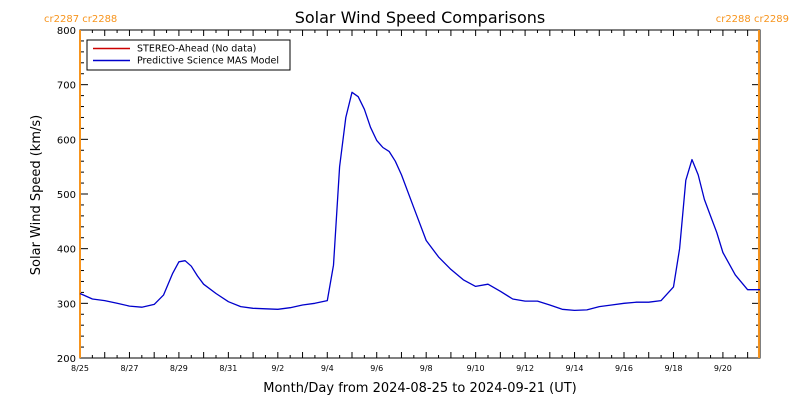 This screenshot has width=800, height=400. What do you see at coordinates (36, 195) in the screenshot?
I see `y-axis-title: Solar Wind Speed (km/s)` at bounding box center [36, 195].